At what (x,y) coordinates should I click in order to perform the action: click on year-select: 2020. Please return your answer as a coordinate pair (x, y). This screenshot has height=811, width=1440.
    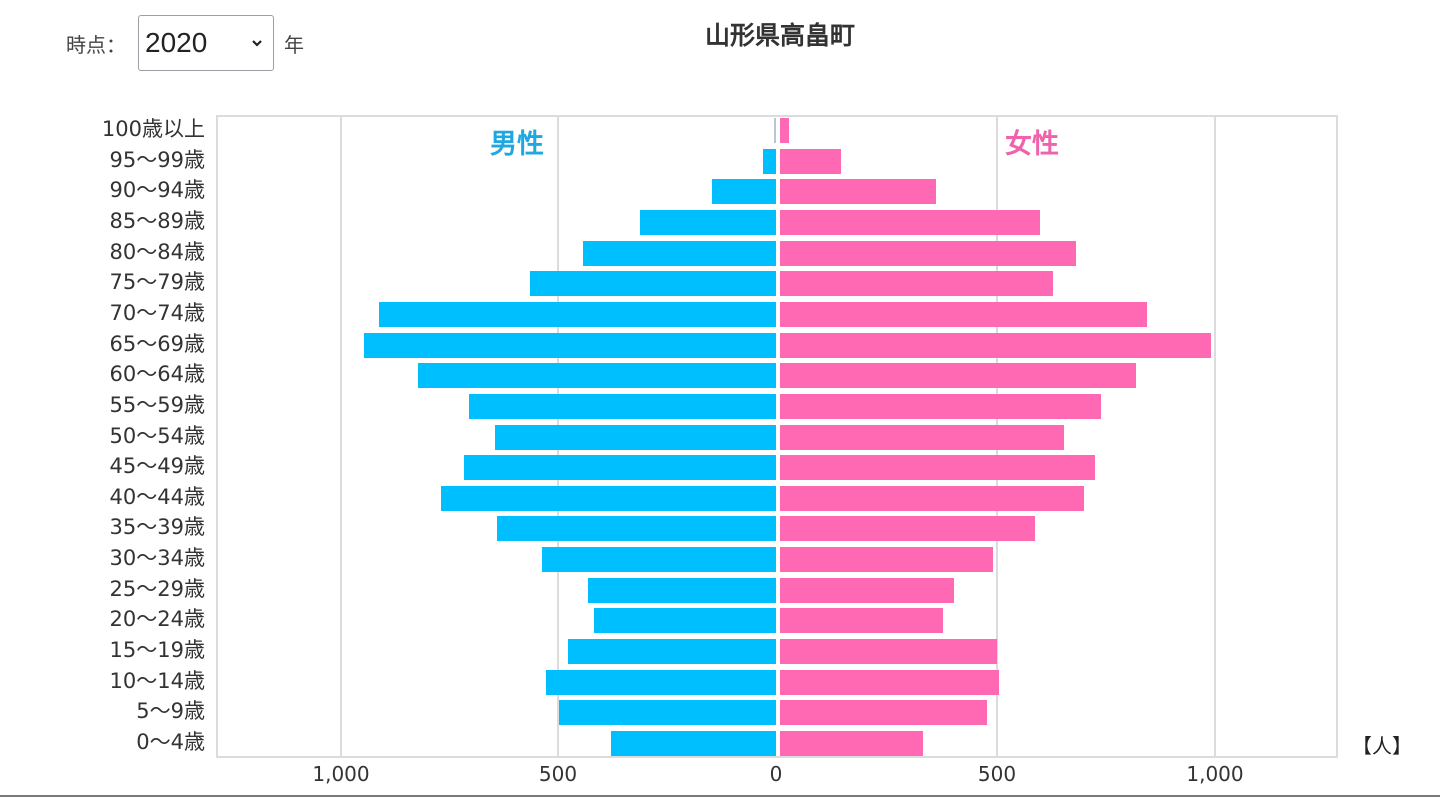
    Looking at the image, I should click on (206, 43).